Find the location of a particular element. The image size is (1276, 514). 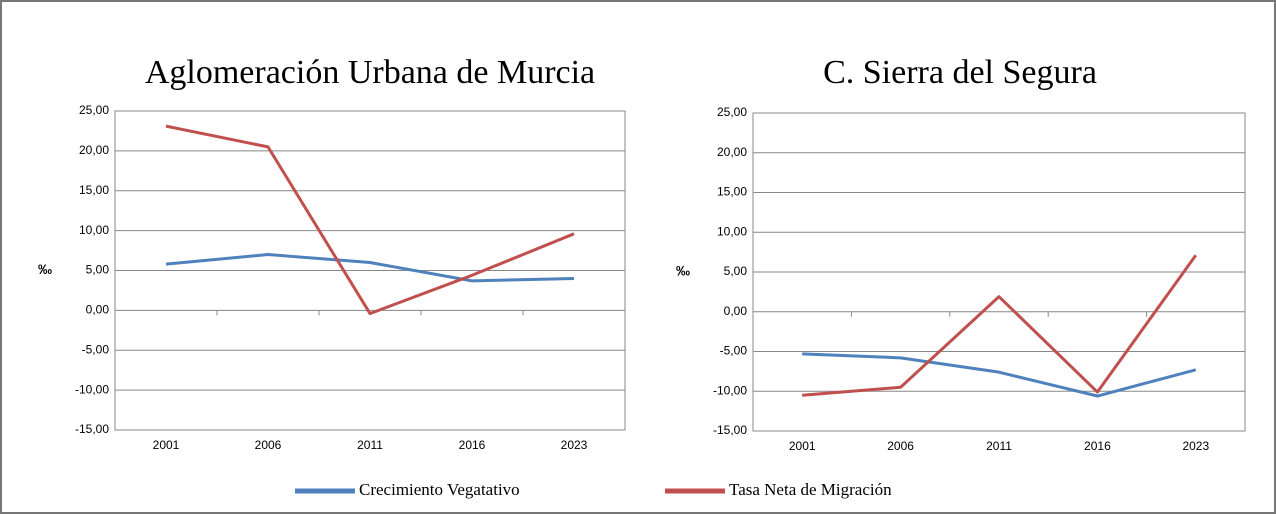

legend-label: Crecimiento Vegatativo is located at coordinates (439, 489).